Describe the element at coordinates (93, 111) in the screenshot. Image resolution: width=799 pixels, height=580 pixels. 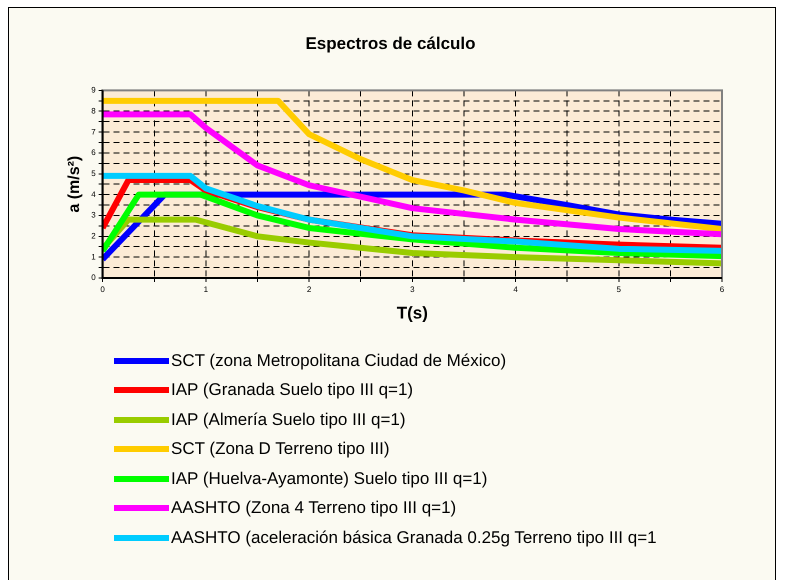
I see `y-tick-label: 8` at that location.